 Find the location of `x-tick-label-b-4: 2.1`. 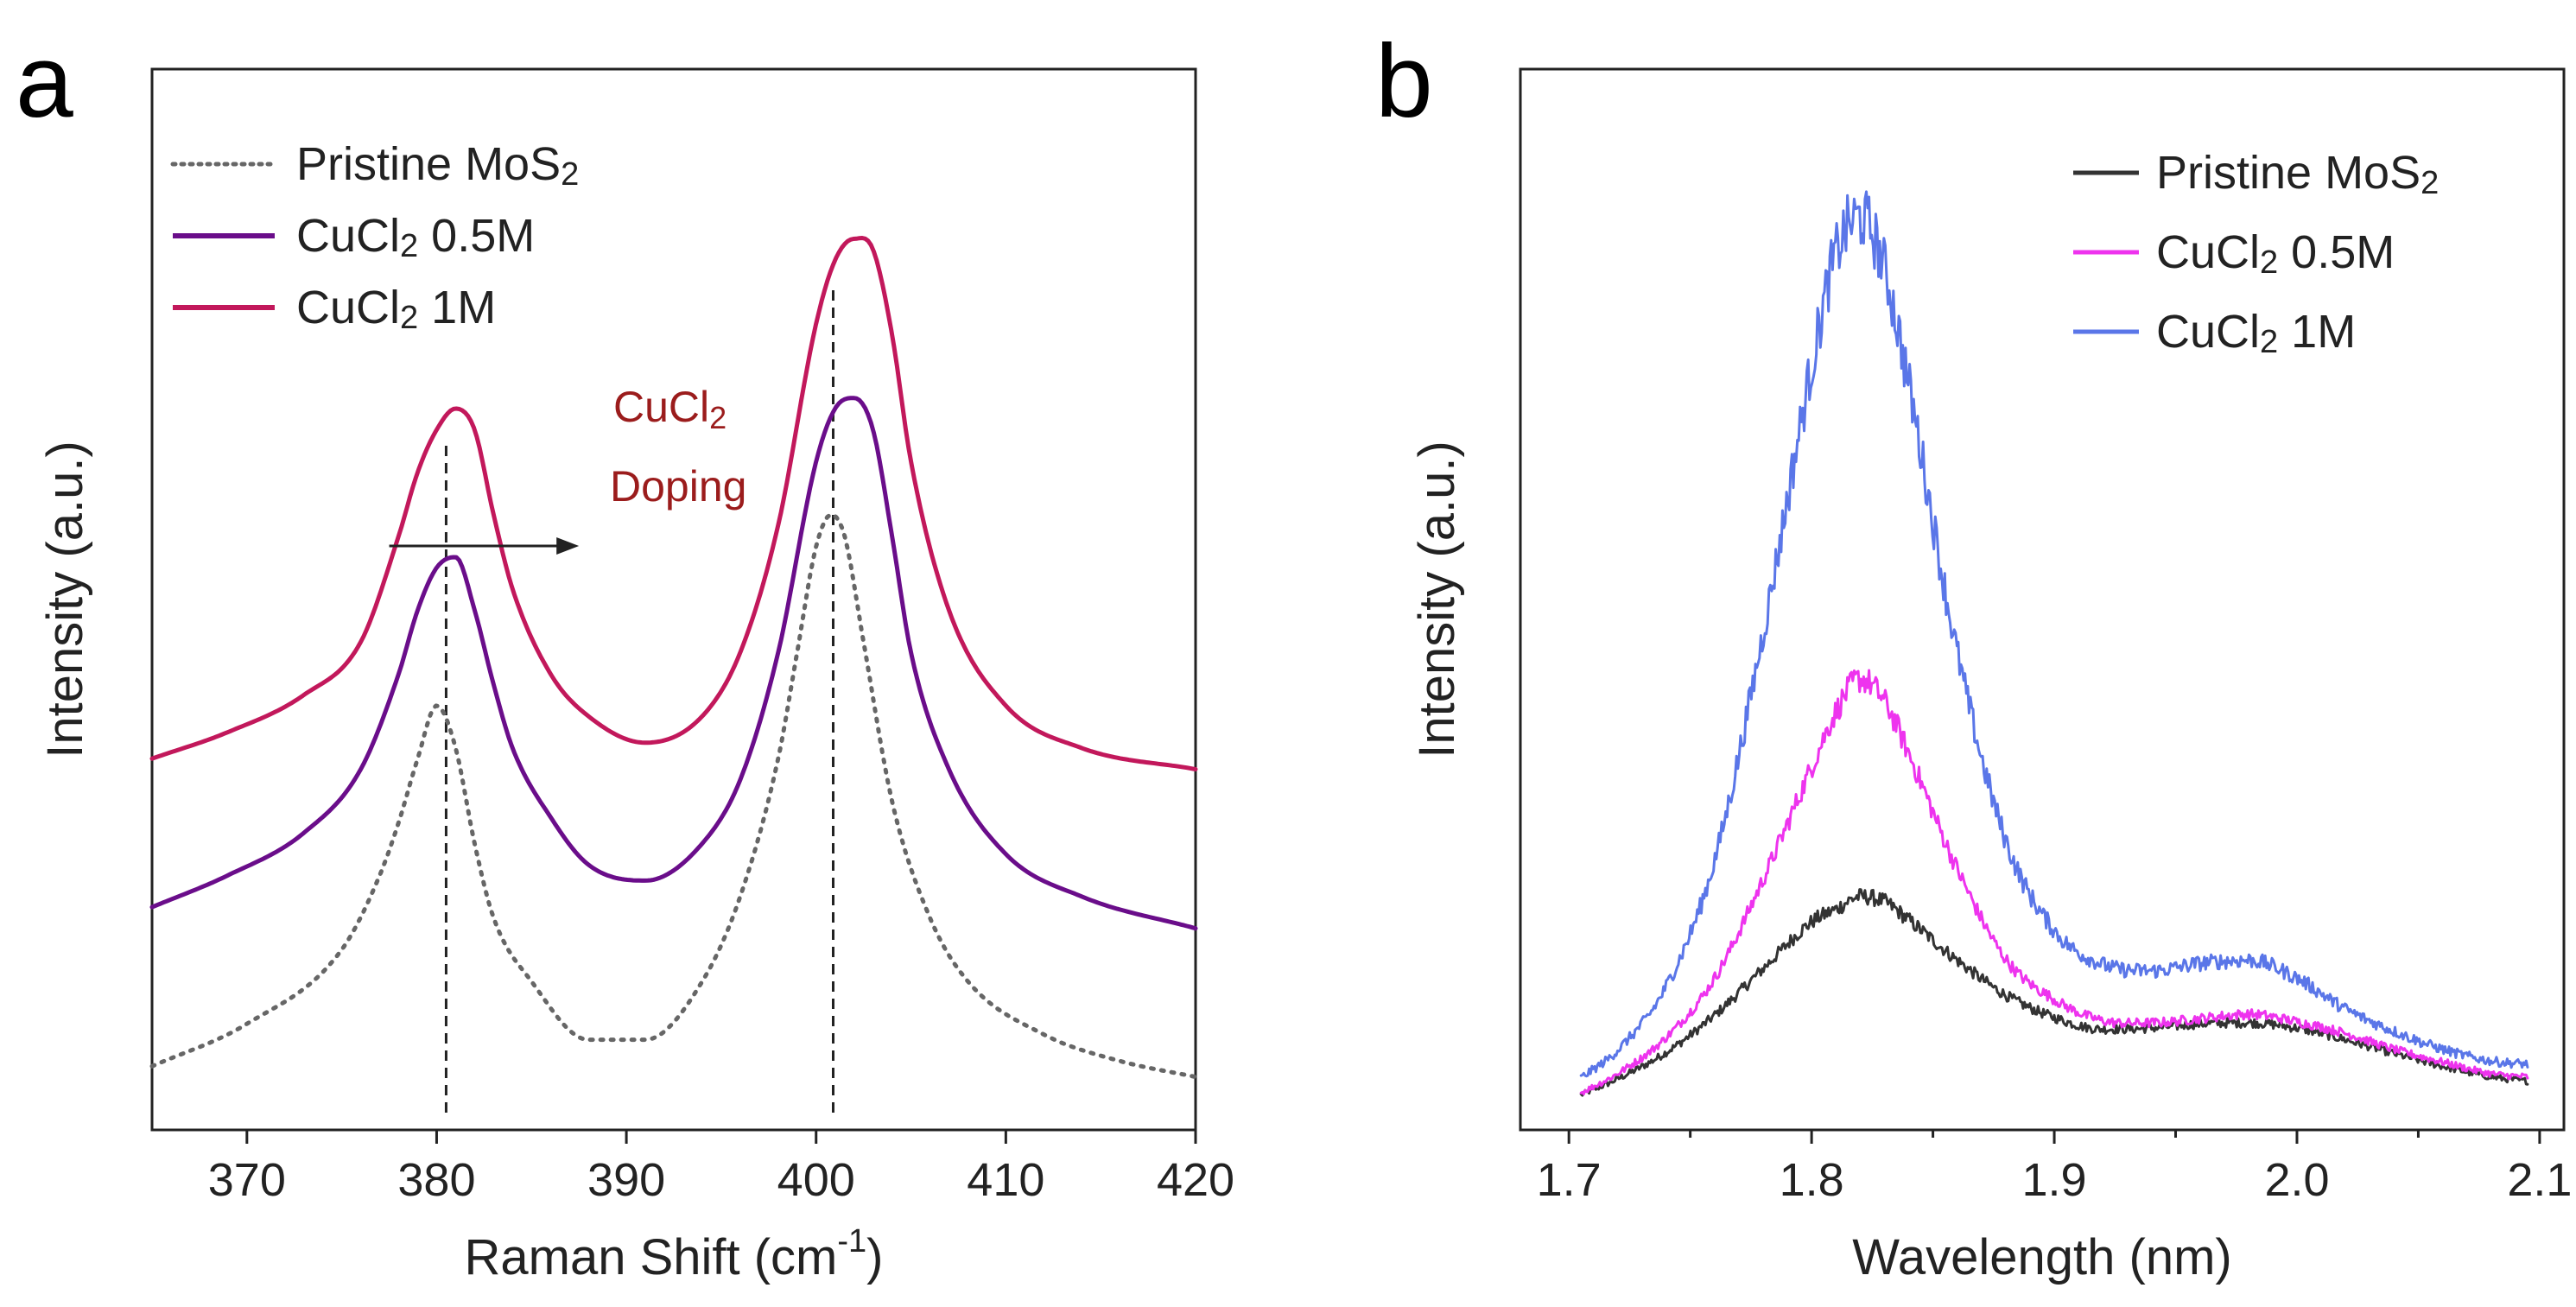

x-tick-label-b-4: 2.1 is located at coordinates (2539, 1180).